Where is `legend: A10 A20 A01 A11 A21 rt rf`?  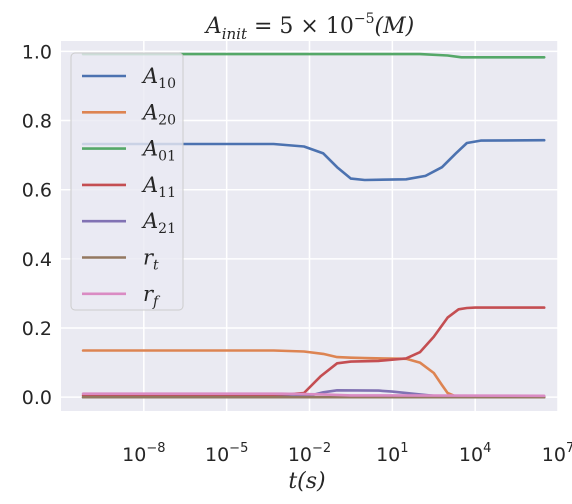
legend: A10 A20 A01 A11 A21 rt rf is located at coordinates (127, 181).